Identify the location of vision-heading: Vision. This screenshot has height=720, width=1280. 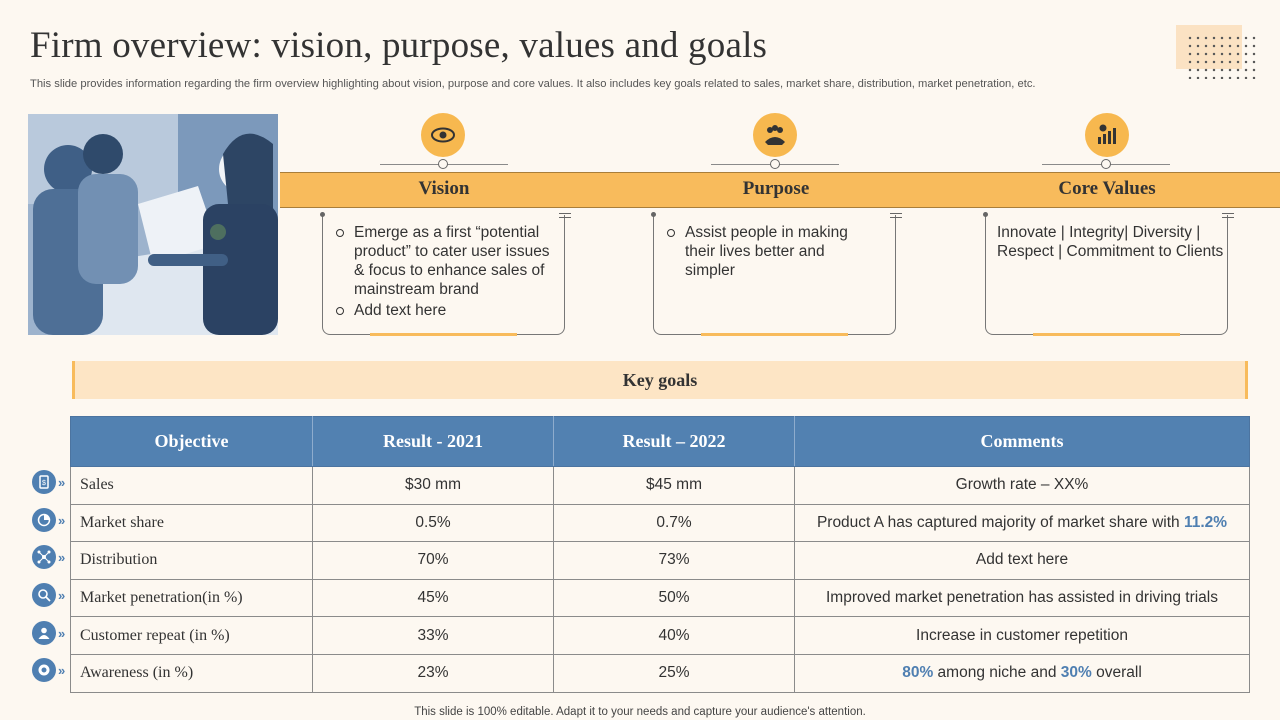
(444, 188).